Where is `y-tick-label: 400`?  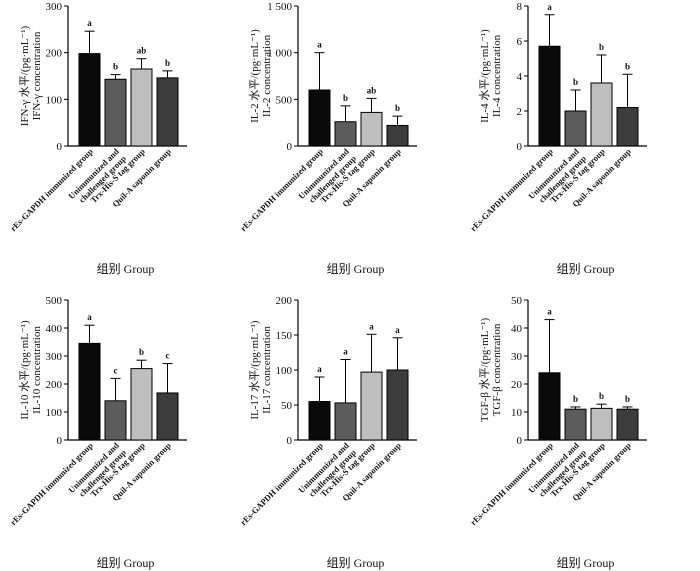
y-tick-label: 400 is located at coordinates (54, 329).